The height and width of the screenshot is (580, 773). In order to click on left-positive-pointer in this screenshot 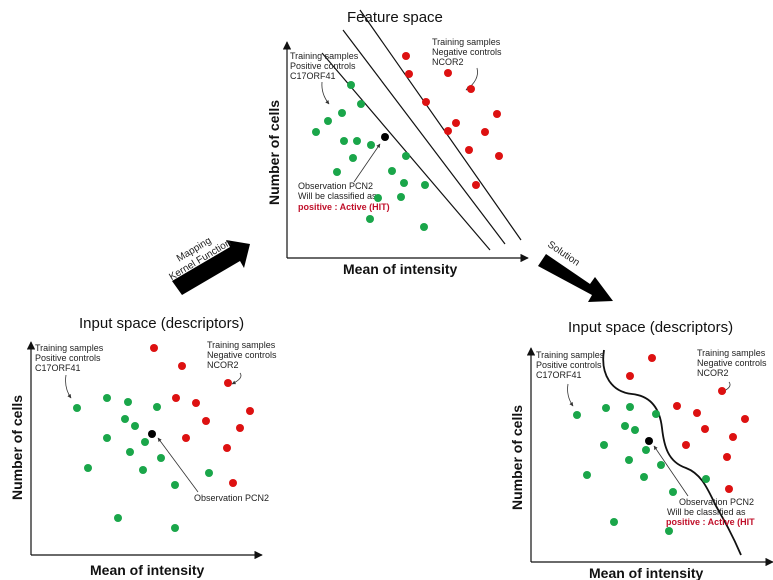, I will do `click(68, 386)`.